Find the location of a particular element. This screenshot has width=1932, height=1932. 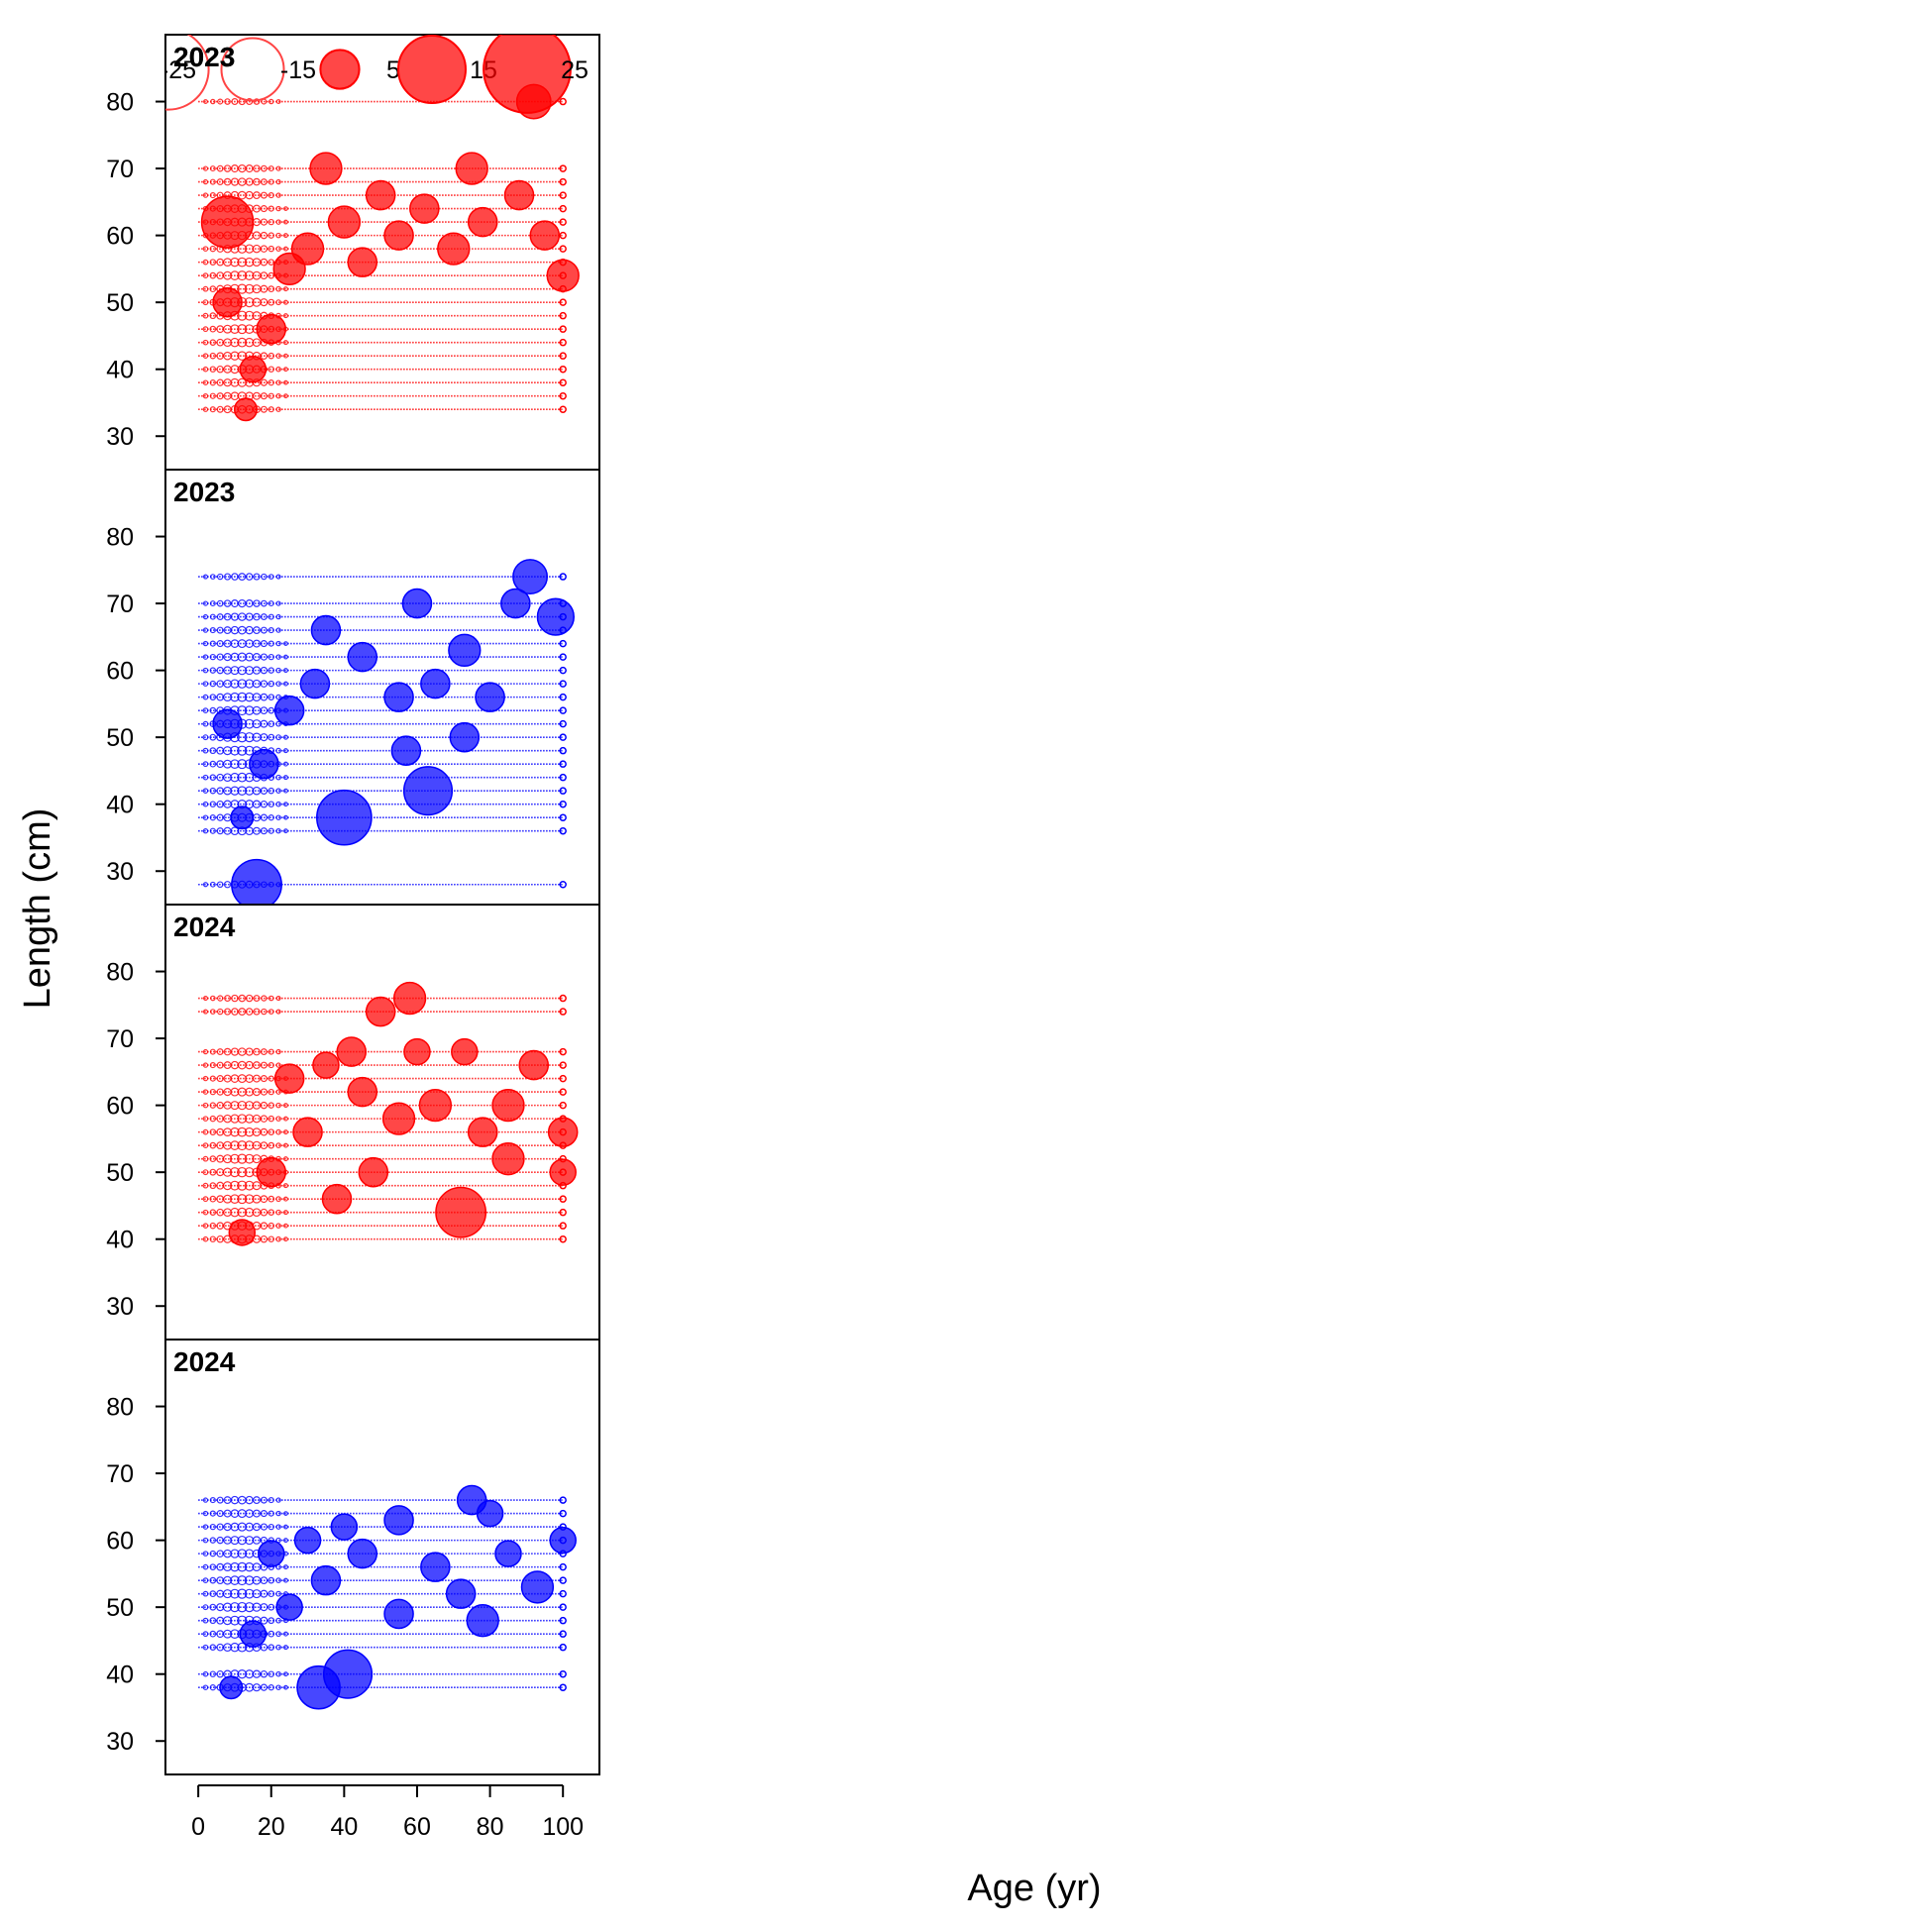

panel-plot-area is located at coordinates (386, 732).